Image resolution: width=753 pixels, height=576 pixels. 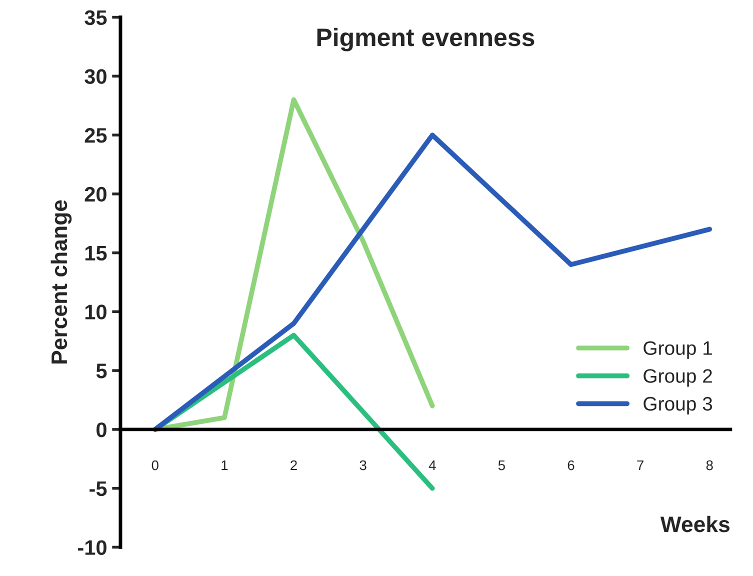 What do you see at coordinates (95, 18) in the screenshot?
I see `y-tick-label: 35` at bounding box center [95, 18].